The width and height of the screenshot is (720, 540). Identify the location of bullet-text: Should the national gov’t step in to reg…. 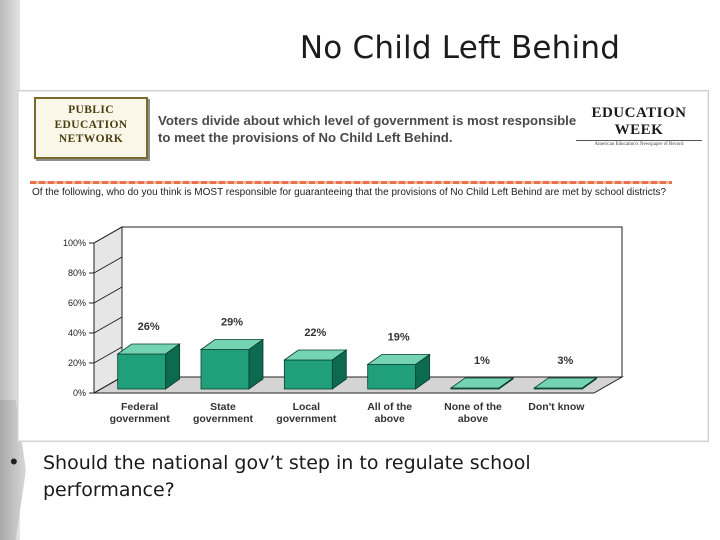
(287, 476).